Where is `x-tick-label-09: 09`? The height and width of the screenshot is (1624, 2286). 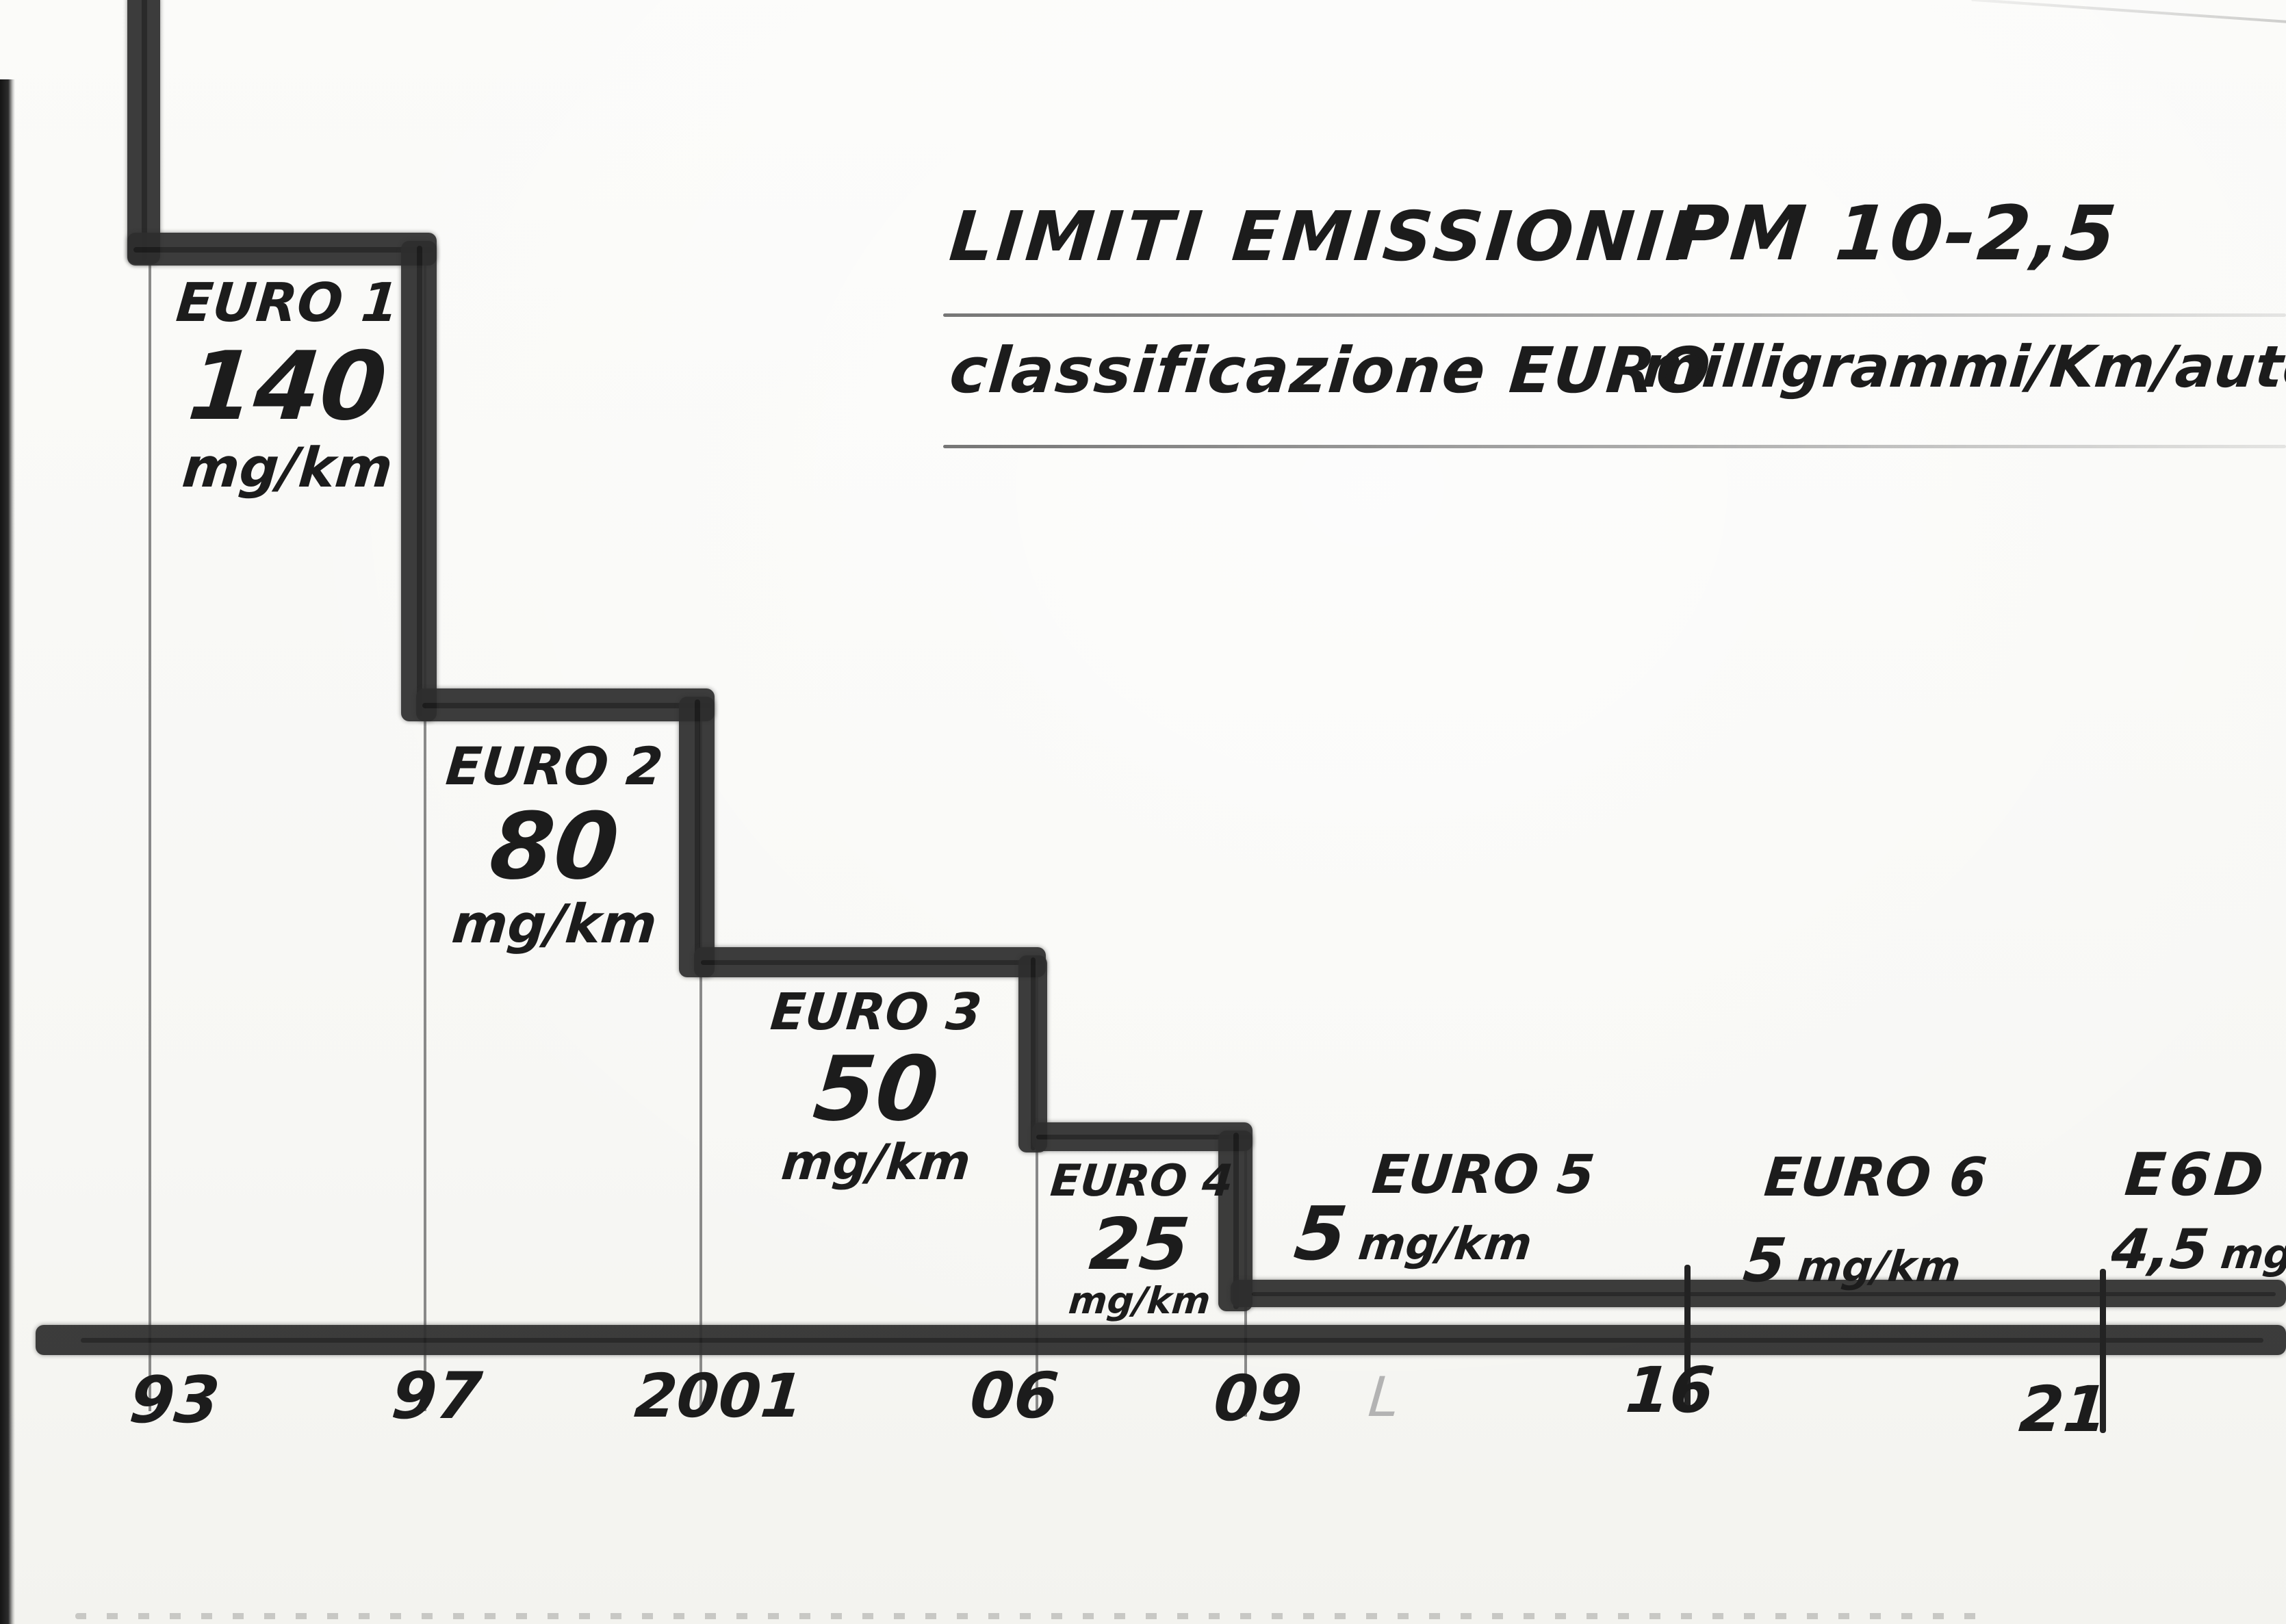
x-tick-label-09: 09 is located at coordinates (1258, 1398).